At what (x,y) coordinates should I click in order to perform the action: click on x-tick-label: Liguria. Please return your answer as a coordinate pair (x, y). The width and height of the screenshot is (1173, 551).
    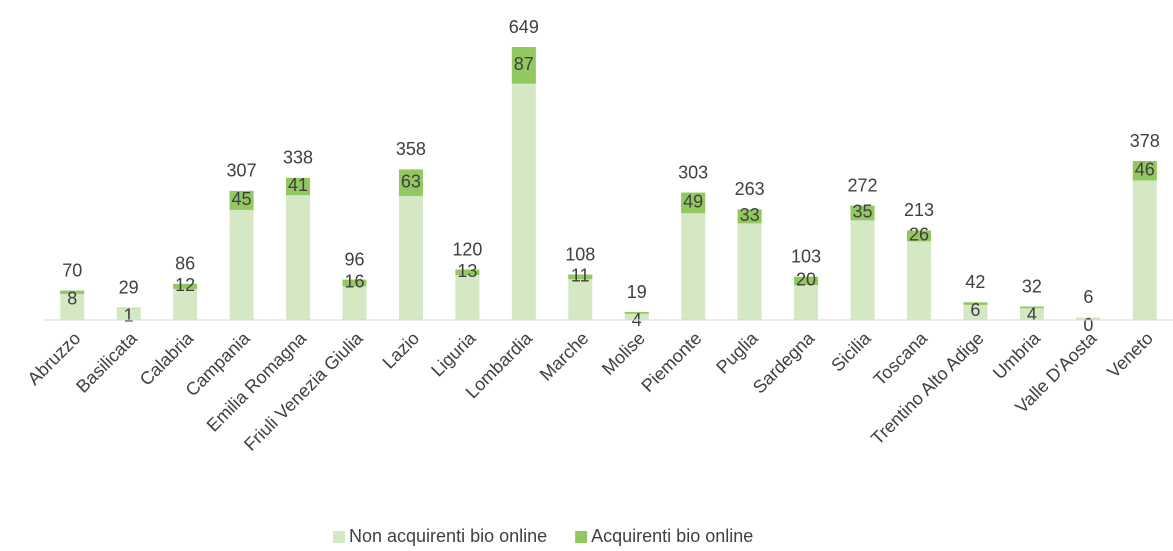
    Looking at the image, I should click on (453, 353).